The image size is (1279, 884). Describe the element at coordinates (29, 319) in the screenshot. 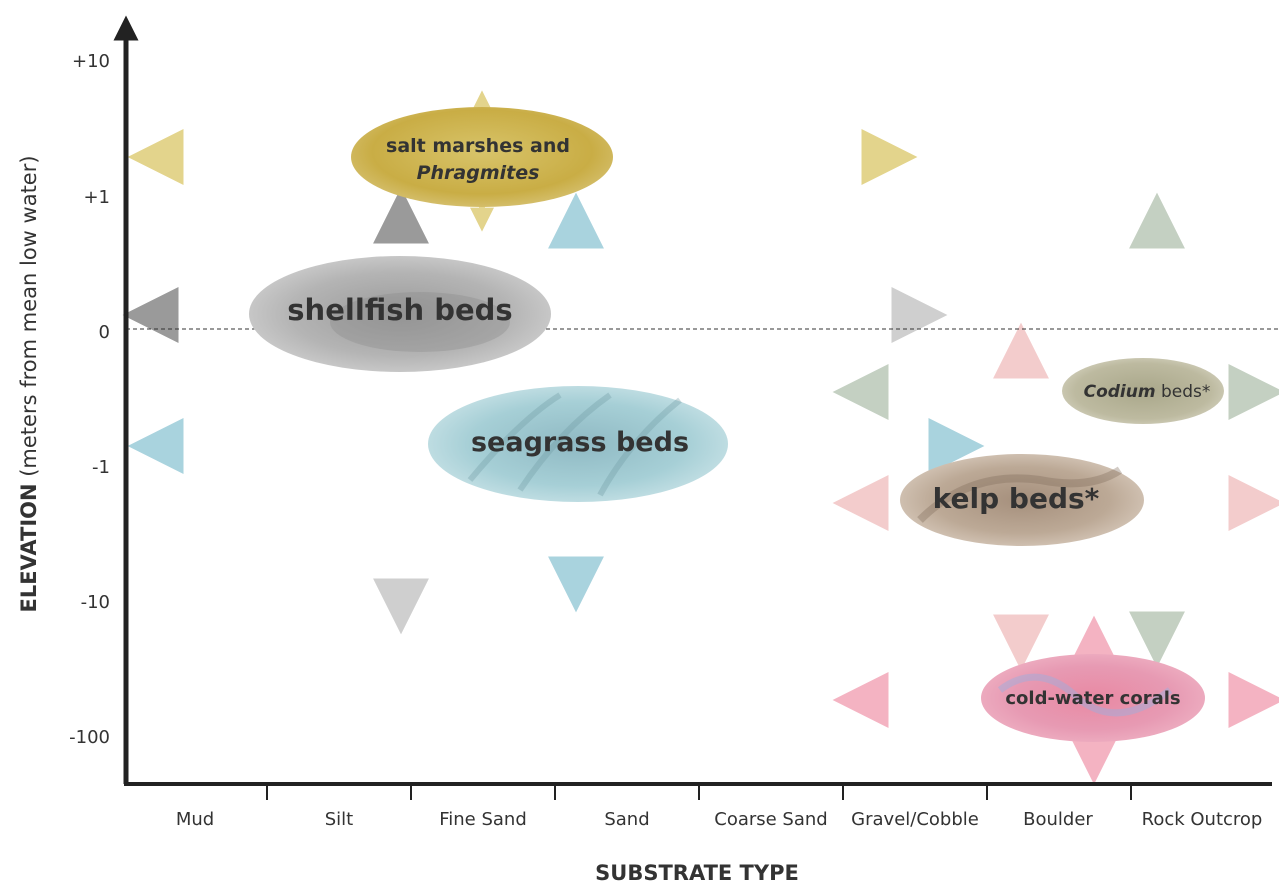

I see `y-axis-title-rest: (meters from mean low water)` at that location.